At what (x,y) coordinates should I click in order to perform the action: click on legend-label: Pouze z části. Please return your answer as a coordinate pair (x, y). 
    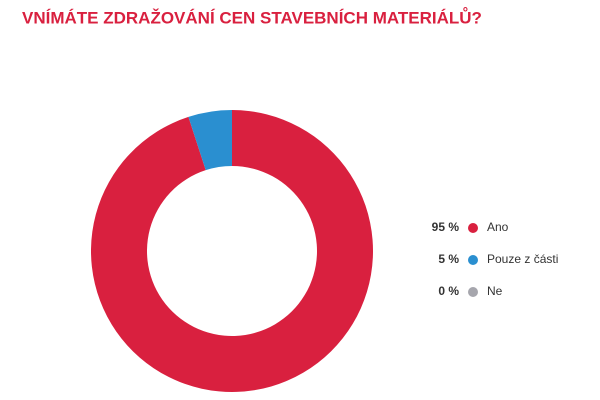
    Looking at the image, I should click on (522, 259).